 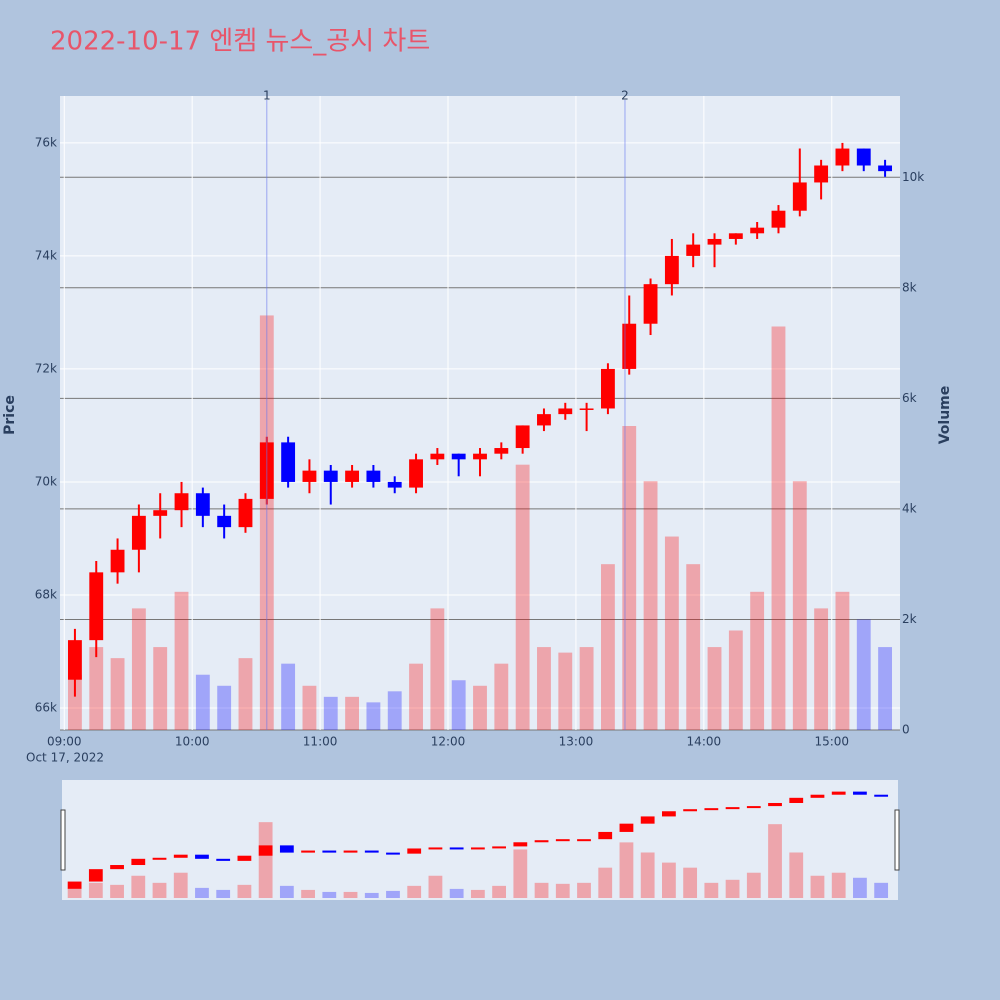 I want to click on y2-tick-label: 10k, so click(x=913, y=177).